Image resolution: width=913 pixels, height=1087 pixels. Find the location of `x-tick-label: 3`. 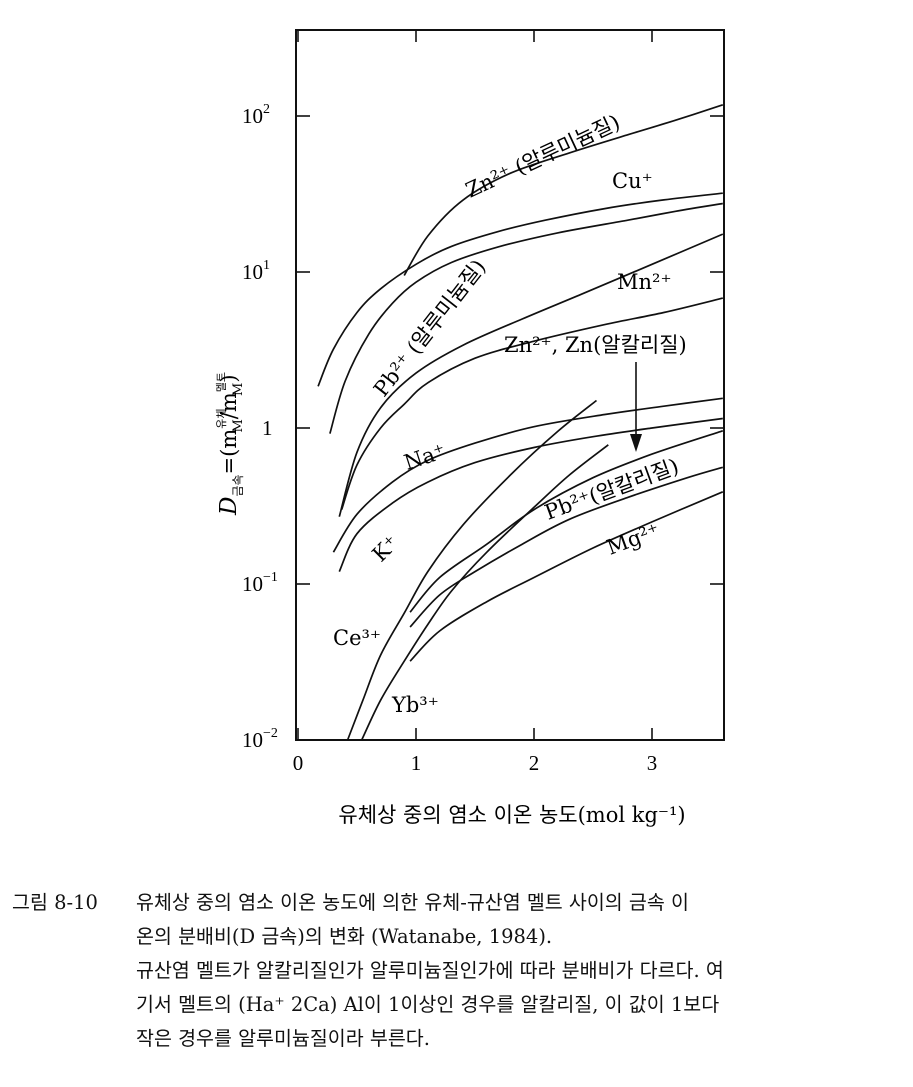

x-tick-label: 3 is located at coordinates (652, 763).